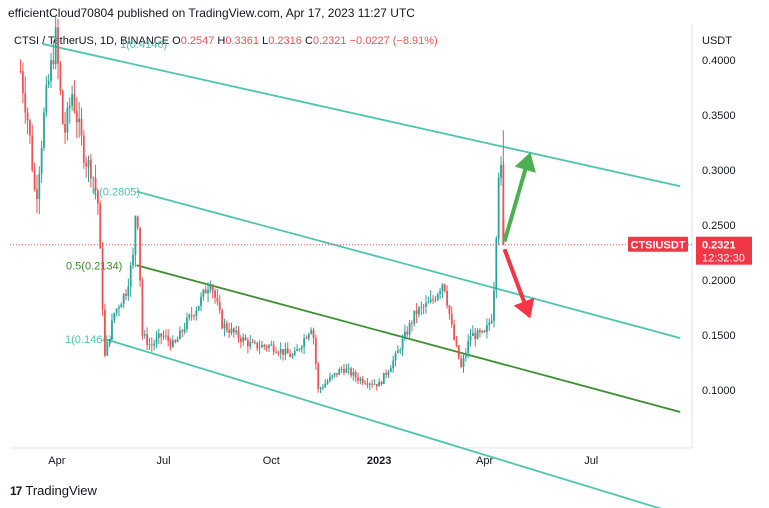 This screenshot has height=508, width=769. What do you see at coordinates (658, 244) in the screenshot?
I see `symbol-tag` at bounding box center [658, 244].